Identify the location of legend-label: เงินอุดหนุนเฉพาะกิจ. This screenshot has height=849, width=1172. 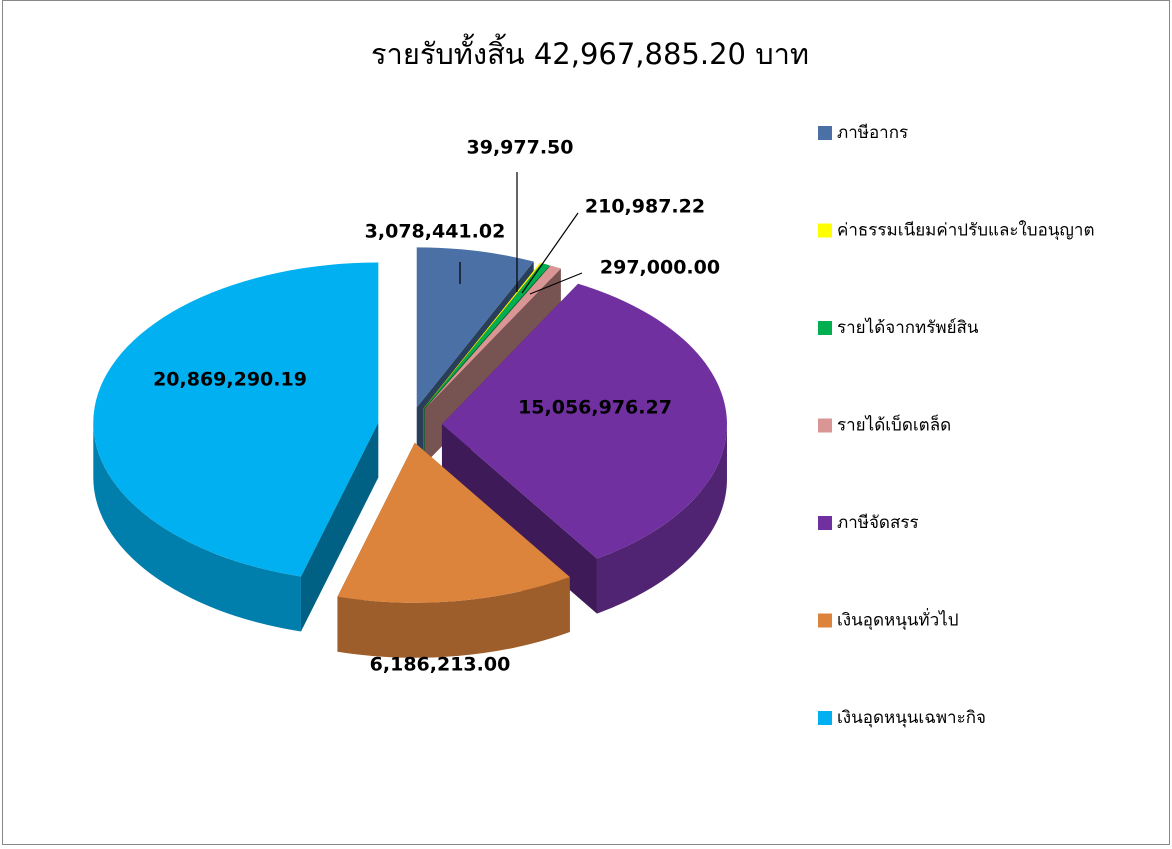
(911, 718).